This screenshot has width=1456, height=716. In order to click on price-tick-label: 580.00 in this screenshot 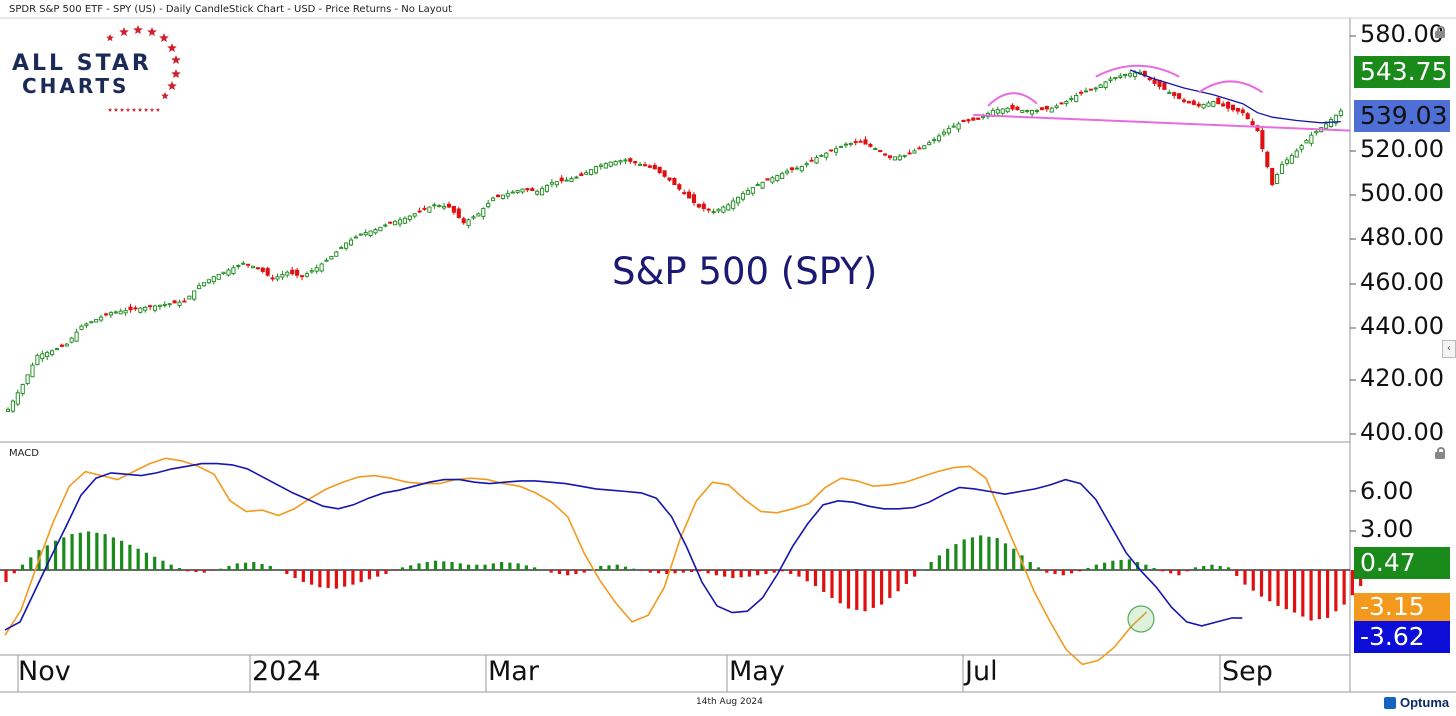, I will do `click(1402, 34)`.